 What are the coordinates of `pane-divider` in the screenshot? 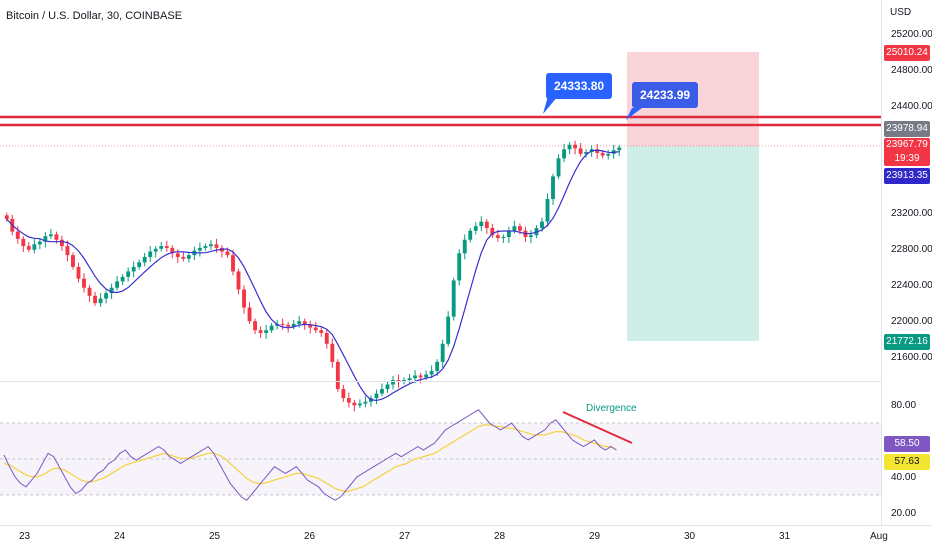 It's located at (440, 381).